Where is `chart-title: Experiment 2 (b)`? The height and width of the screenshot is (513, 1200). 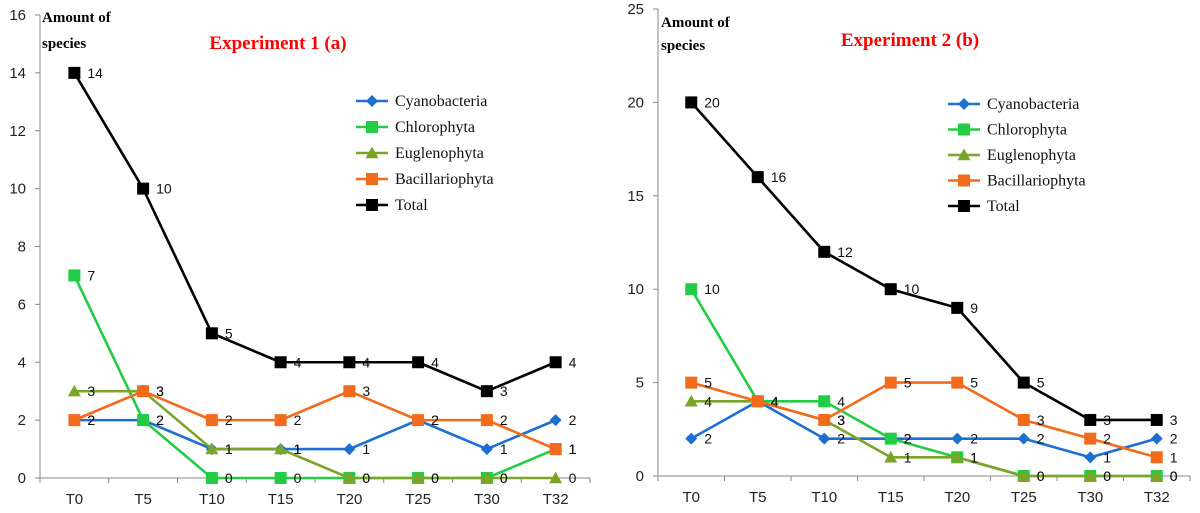
chart-title: Experiment 2 (b) is located at coordinates (910, 40).